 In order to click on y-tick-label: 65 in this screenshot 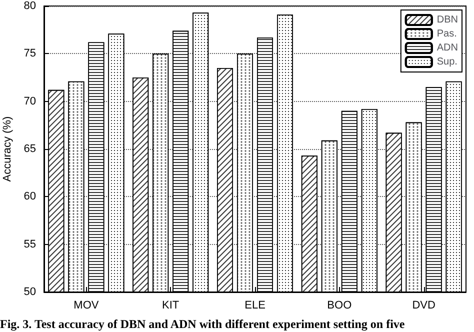, I will do `click(30, 149)`.